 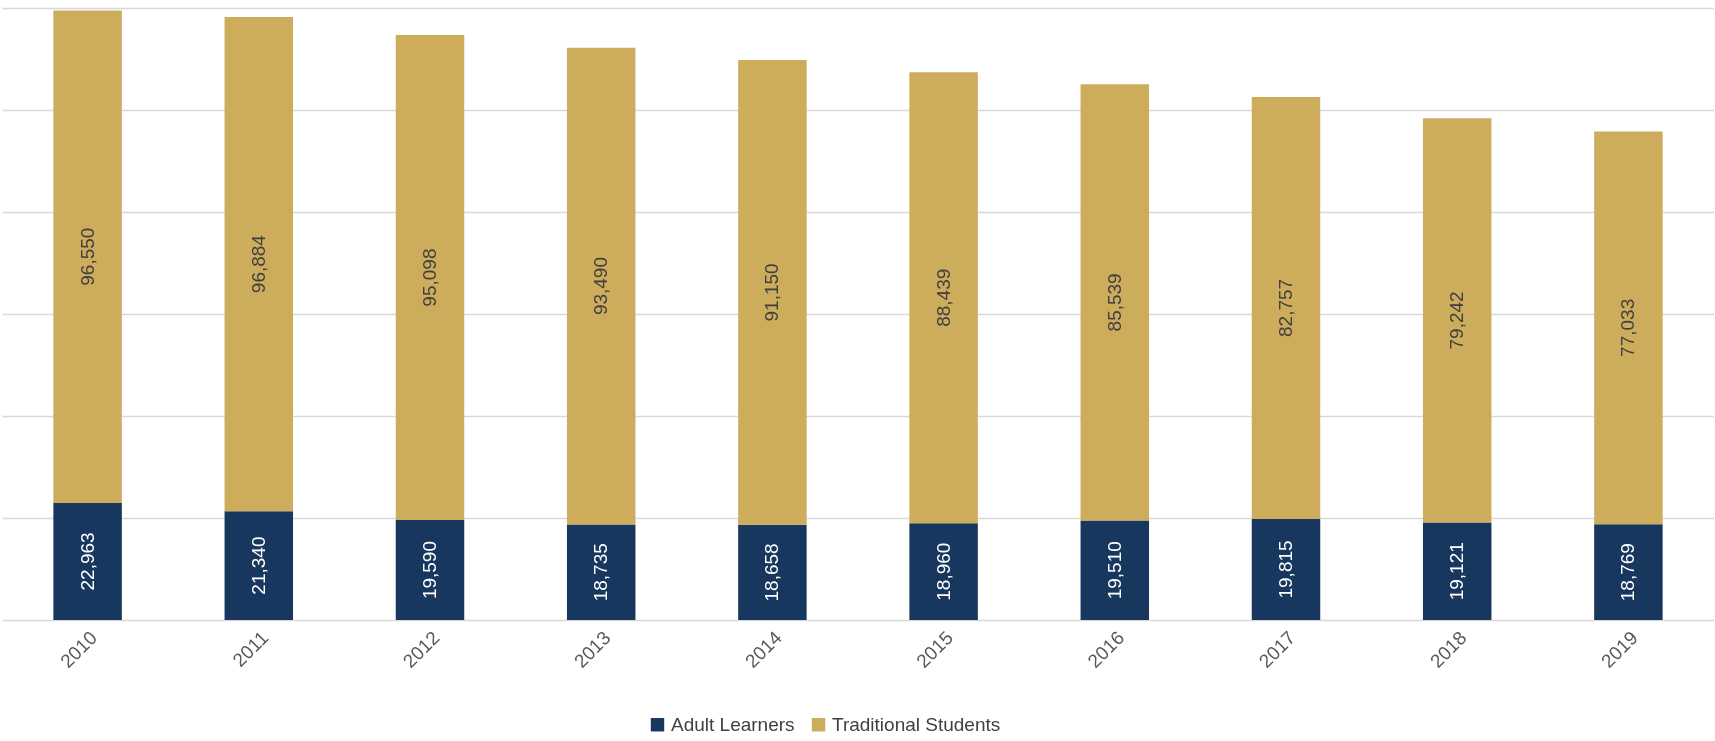 I want to click on data-label: 19,121, so click(x=1457, y=571).